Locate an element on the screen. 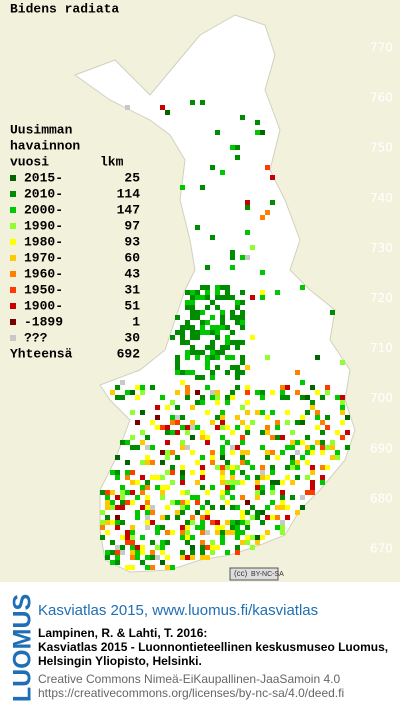  y-grid-label: 770 is located at coordinates (381, 48).